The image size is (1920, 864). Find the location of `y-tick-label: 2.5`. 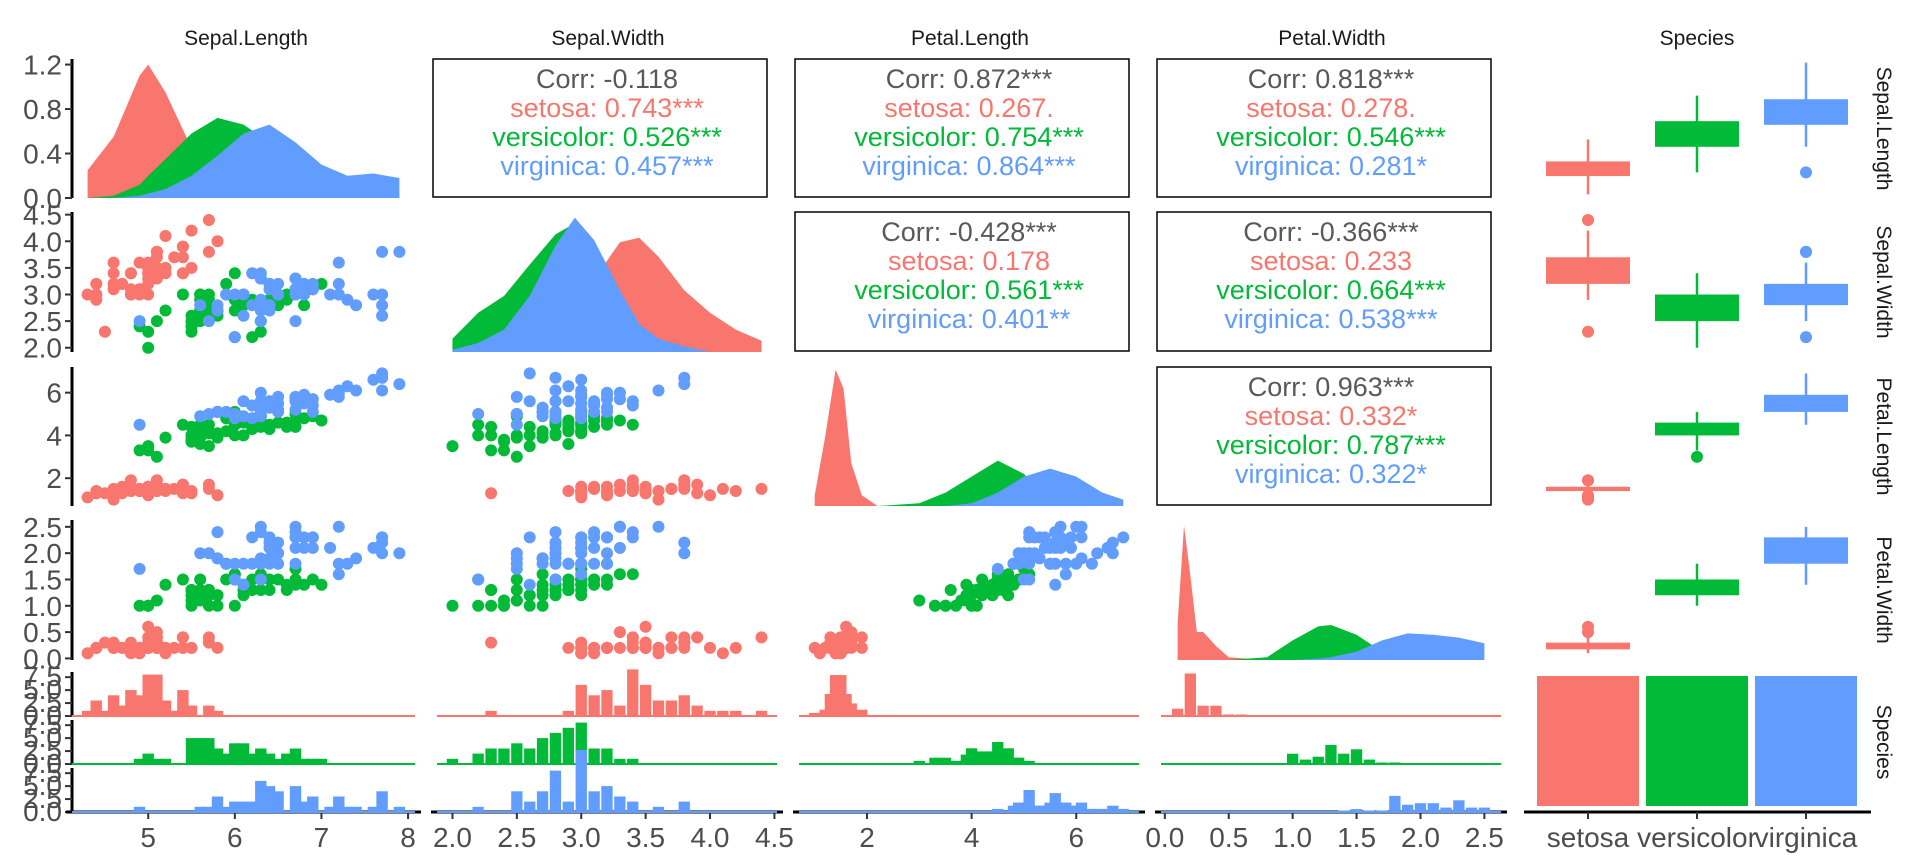

y-tick-label: 2.5 is located at coordinates (42, 798).